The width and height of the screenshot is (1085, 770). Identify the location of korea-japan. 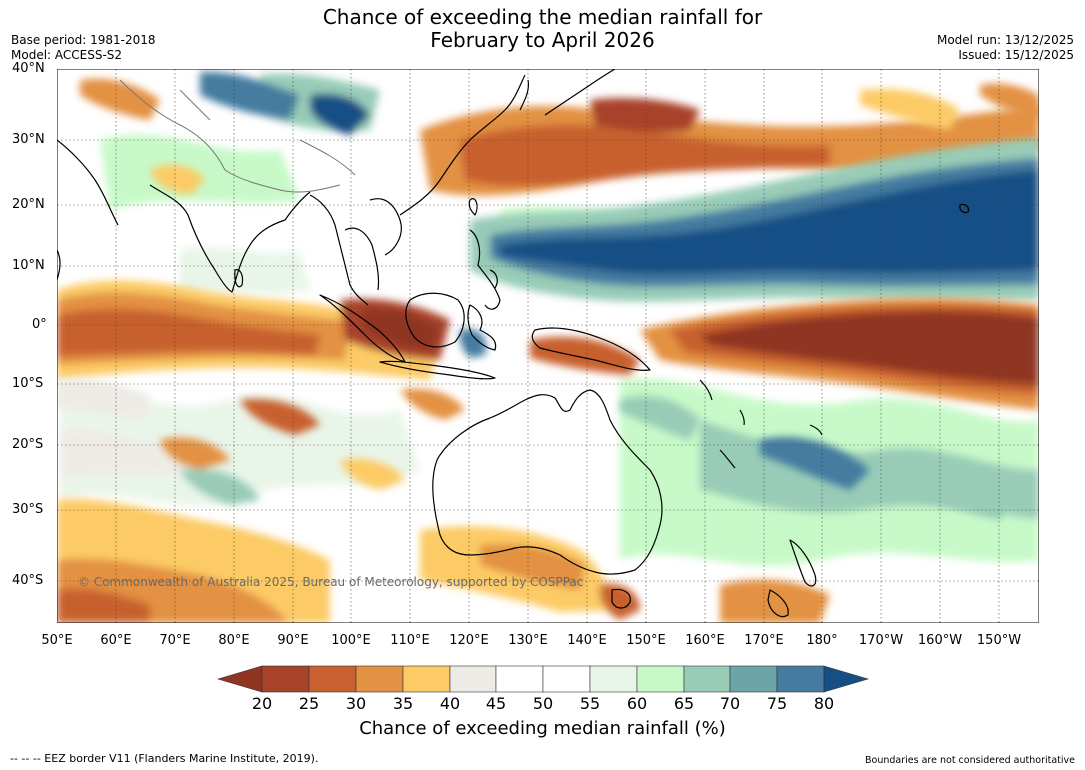
(567, 92).